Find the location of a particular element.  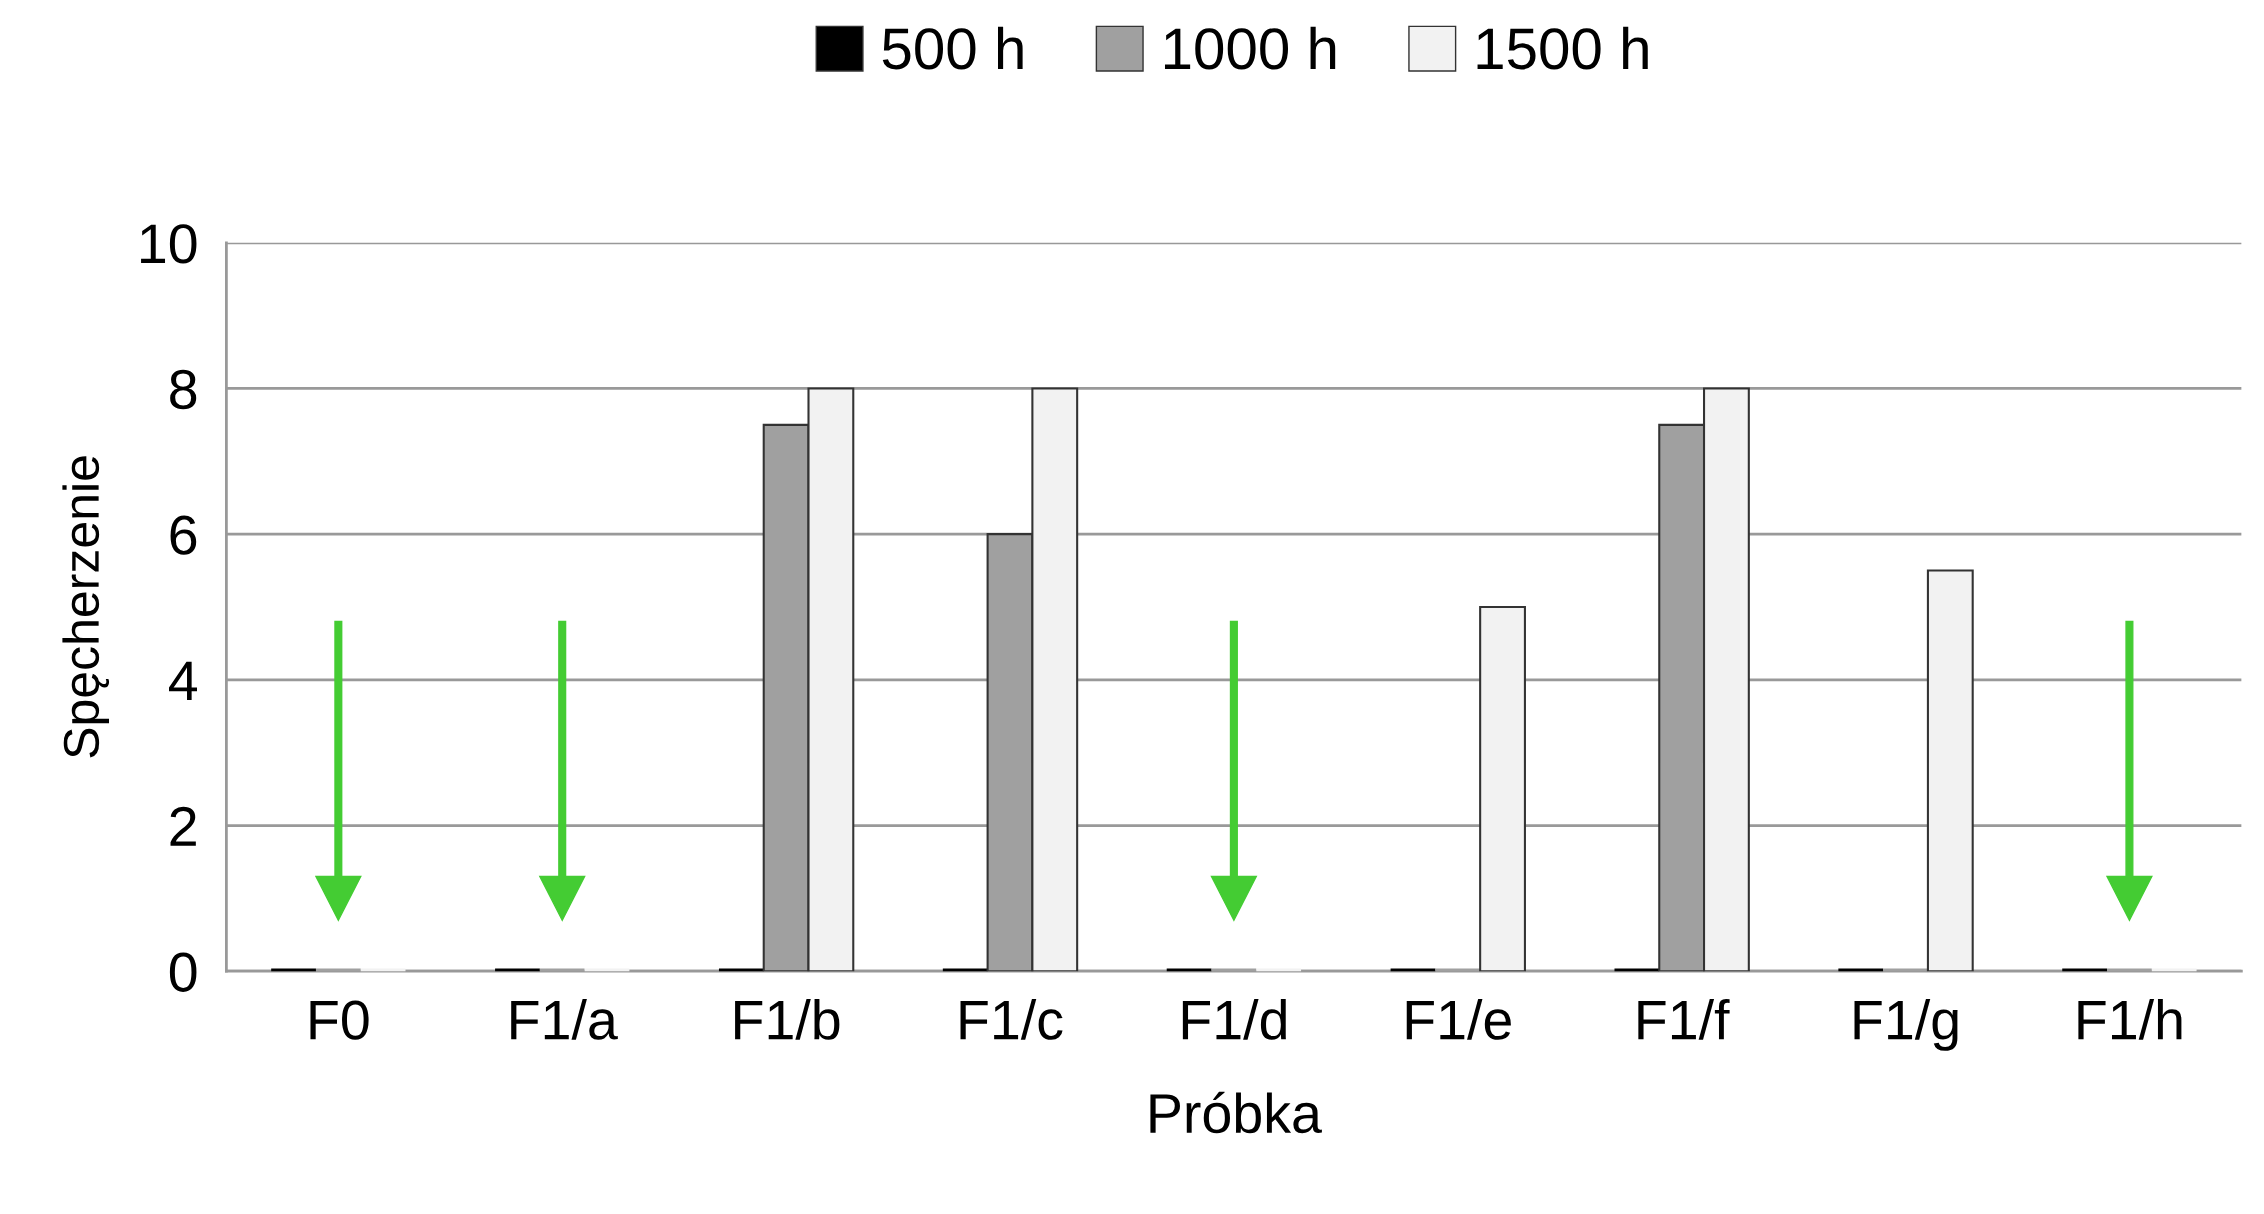

y-tick-label: 10 is located at coordinates (169, 244).